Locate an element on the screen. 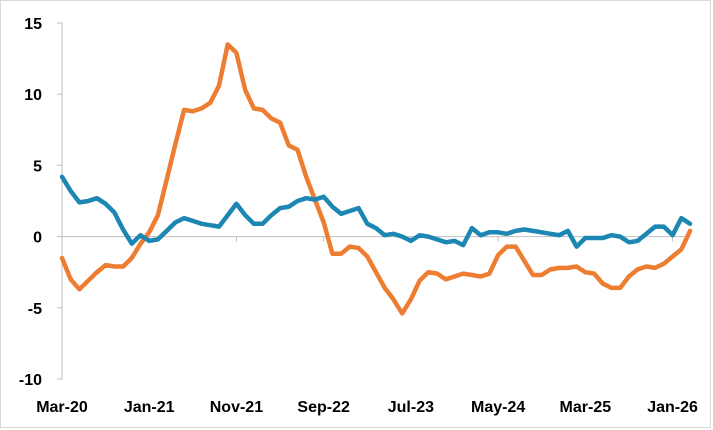 This screenshot has width=713, height=430. x-tick-label: Mar-20 is located at coordinates (62, 407).